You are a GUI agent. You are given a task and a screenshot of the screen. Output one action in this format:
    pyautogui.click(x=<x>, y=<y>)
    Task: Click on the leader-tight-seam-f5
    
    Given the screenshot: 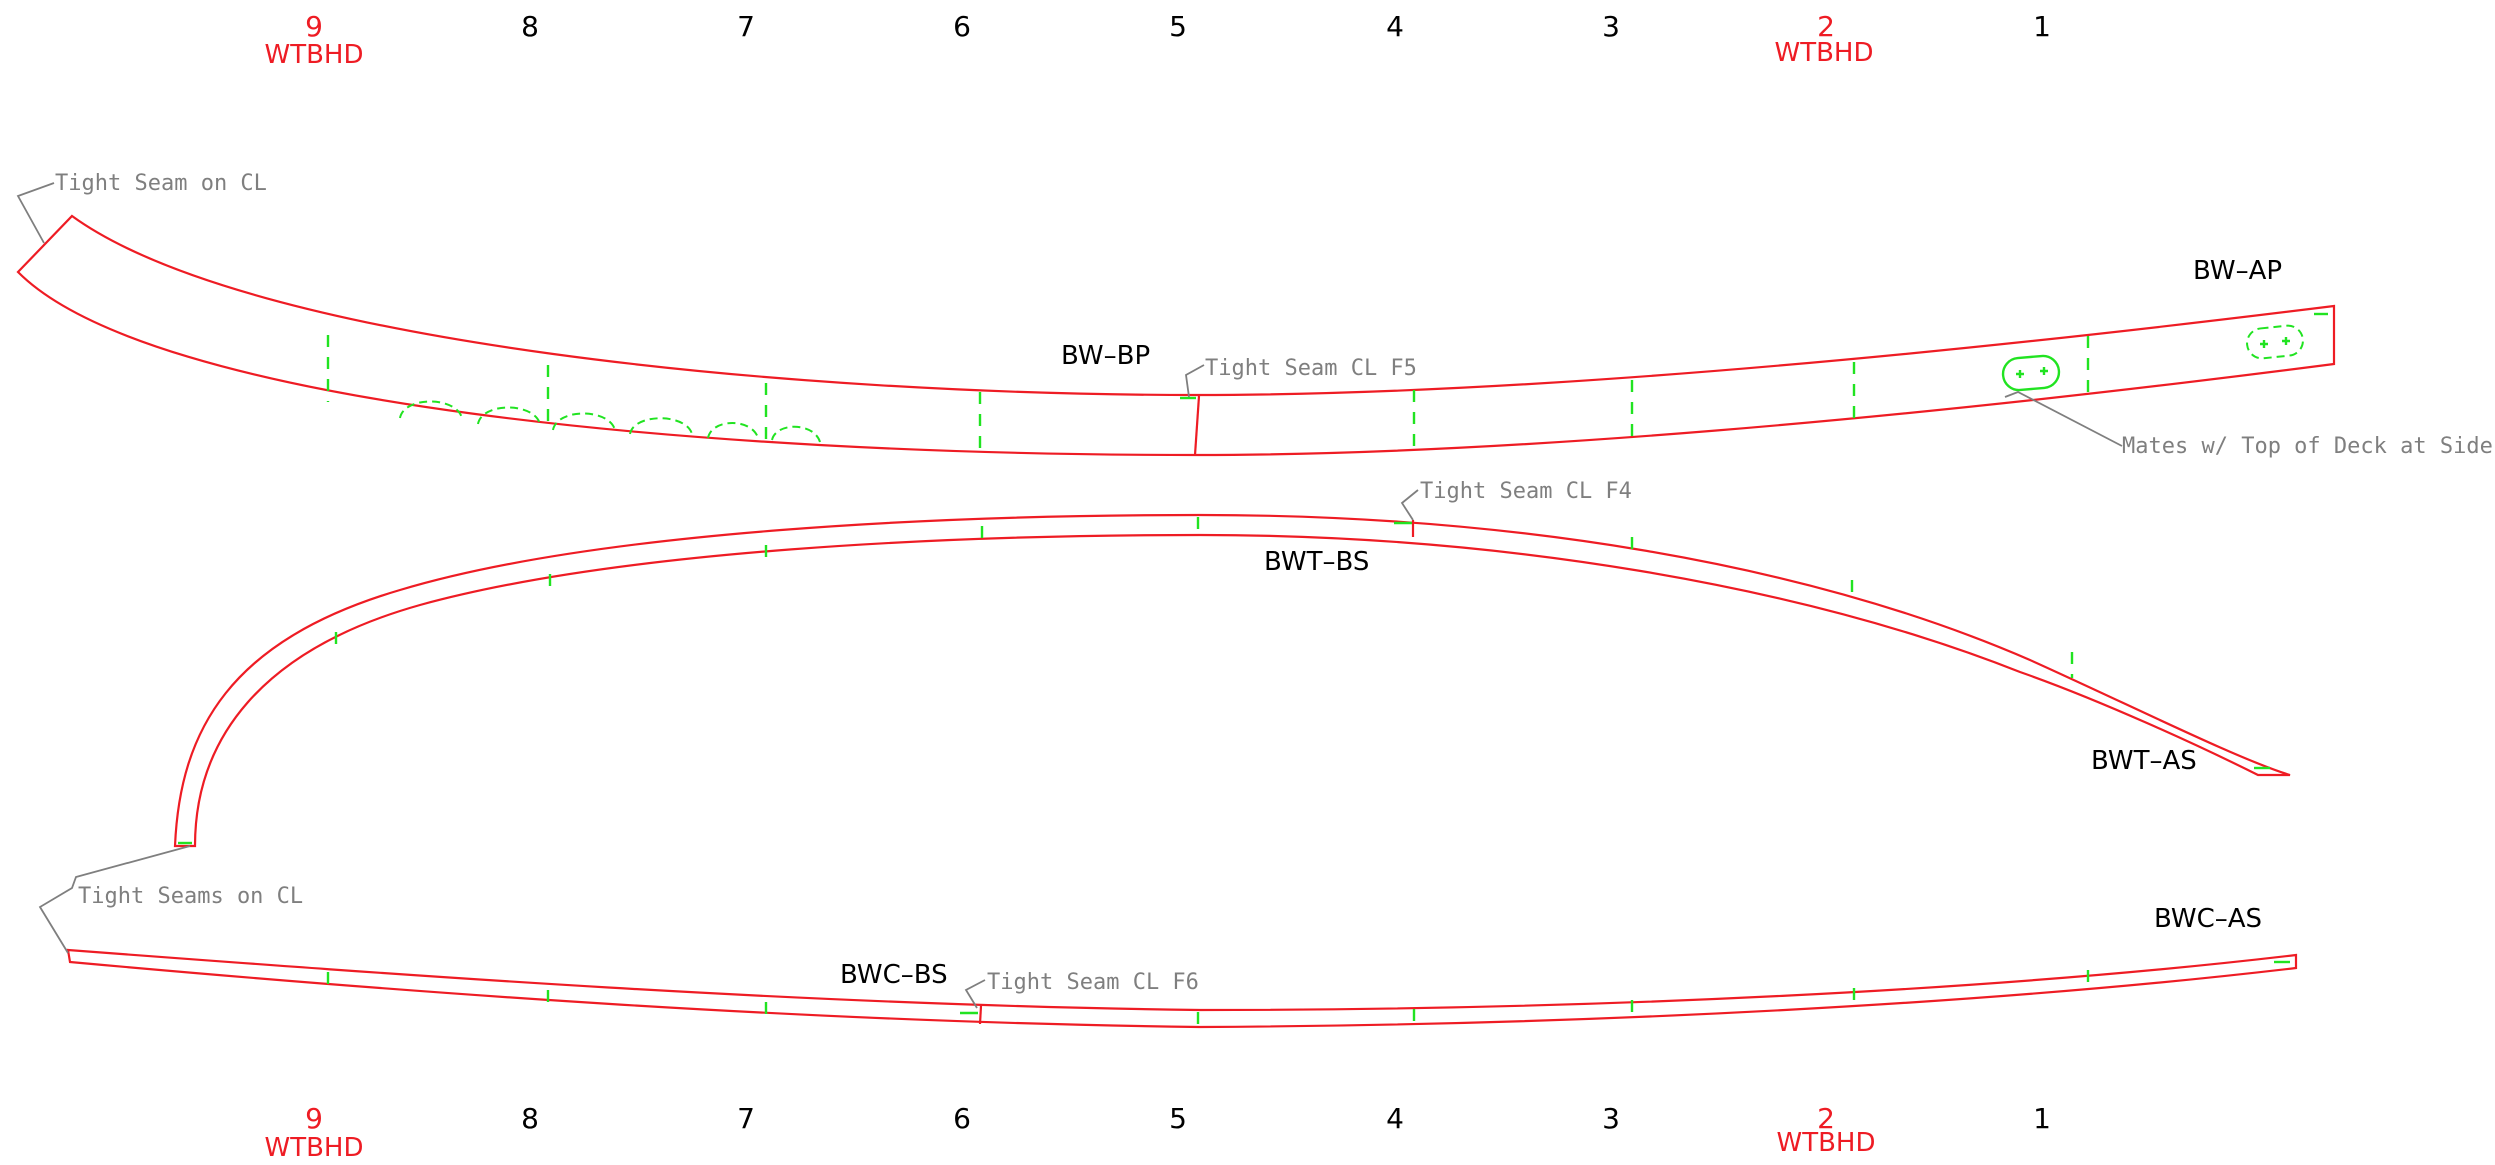 What is the action you would take?
    pyautogui.click(x=1195, y=381)
    